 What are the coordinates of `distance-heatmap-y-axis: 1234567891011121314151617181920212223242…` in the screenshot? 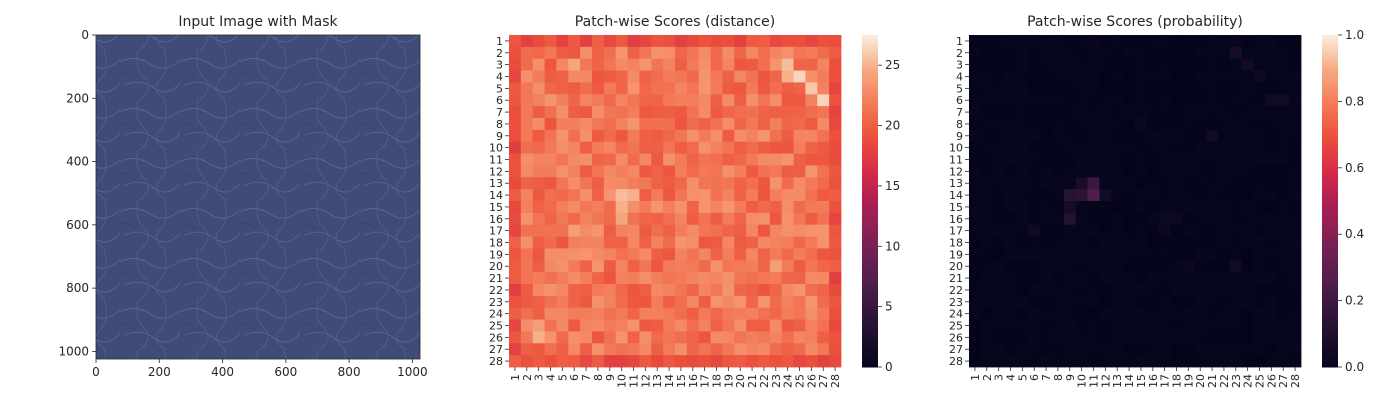 It's located at (499, 201).